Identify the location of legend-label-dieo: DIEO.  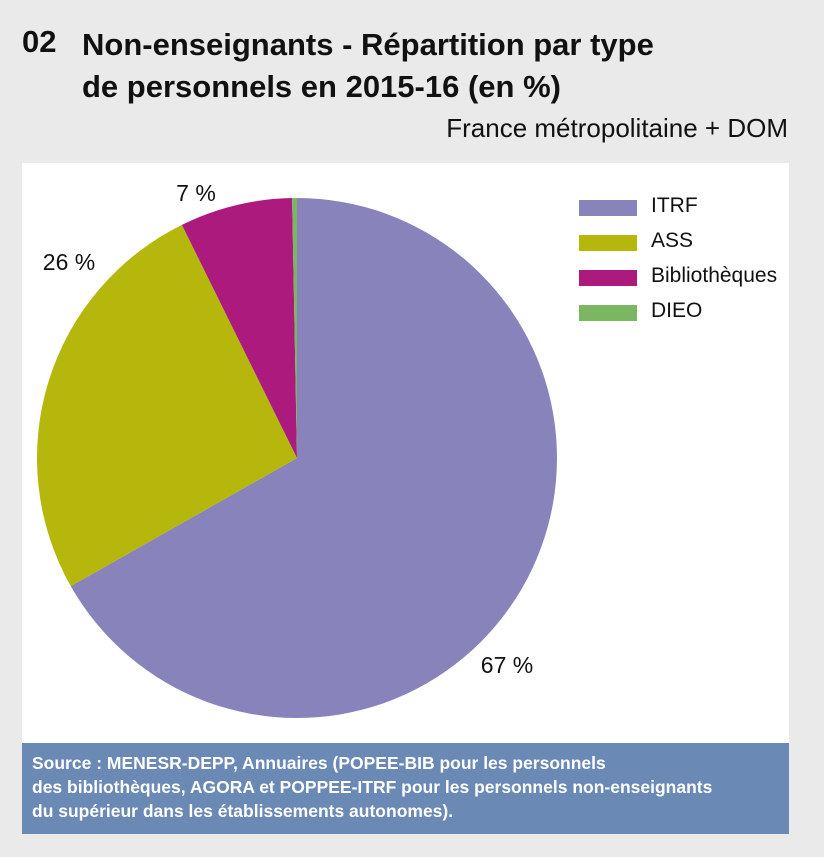
(677, 310).